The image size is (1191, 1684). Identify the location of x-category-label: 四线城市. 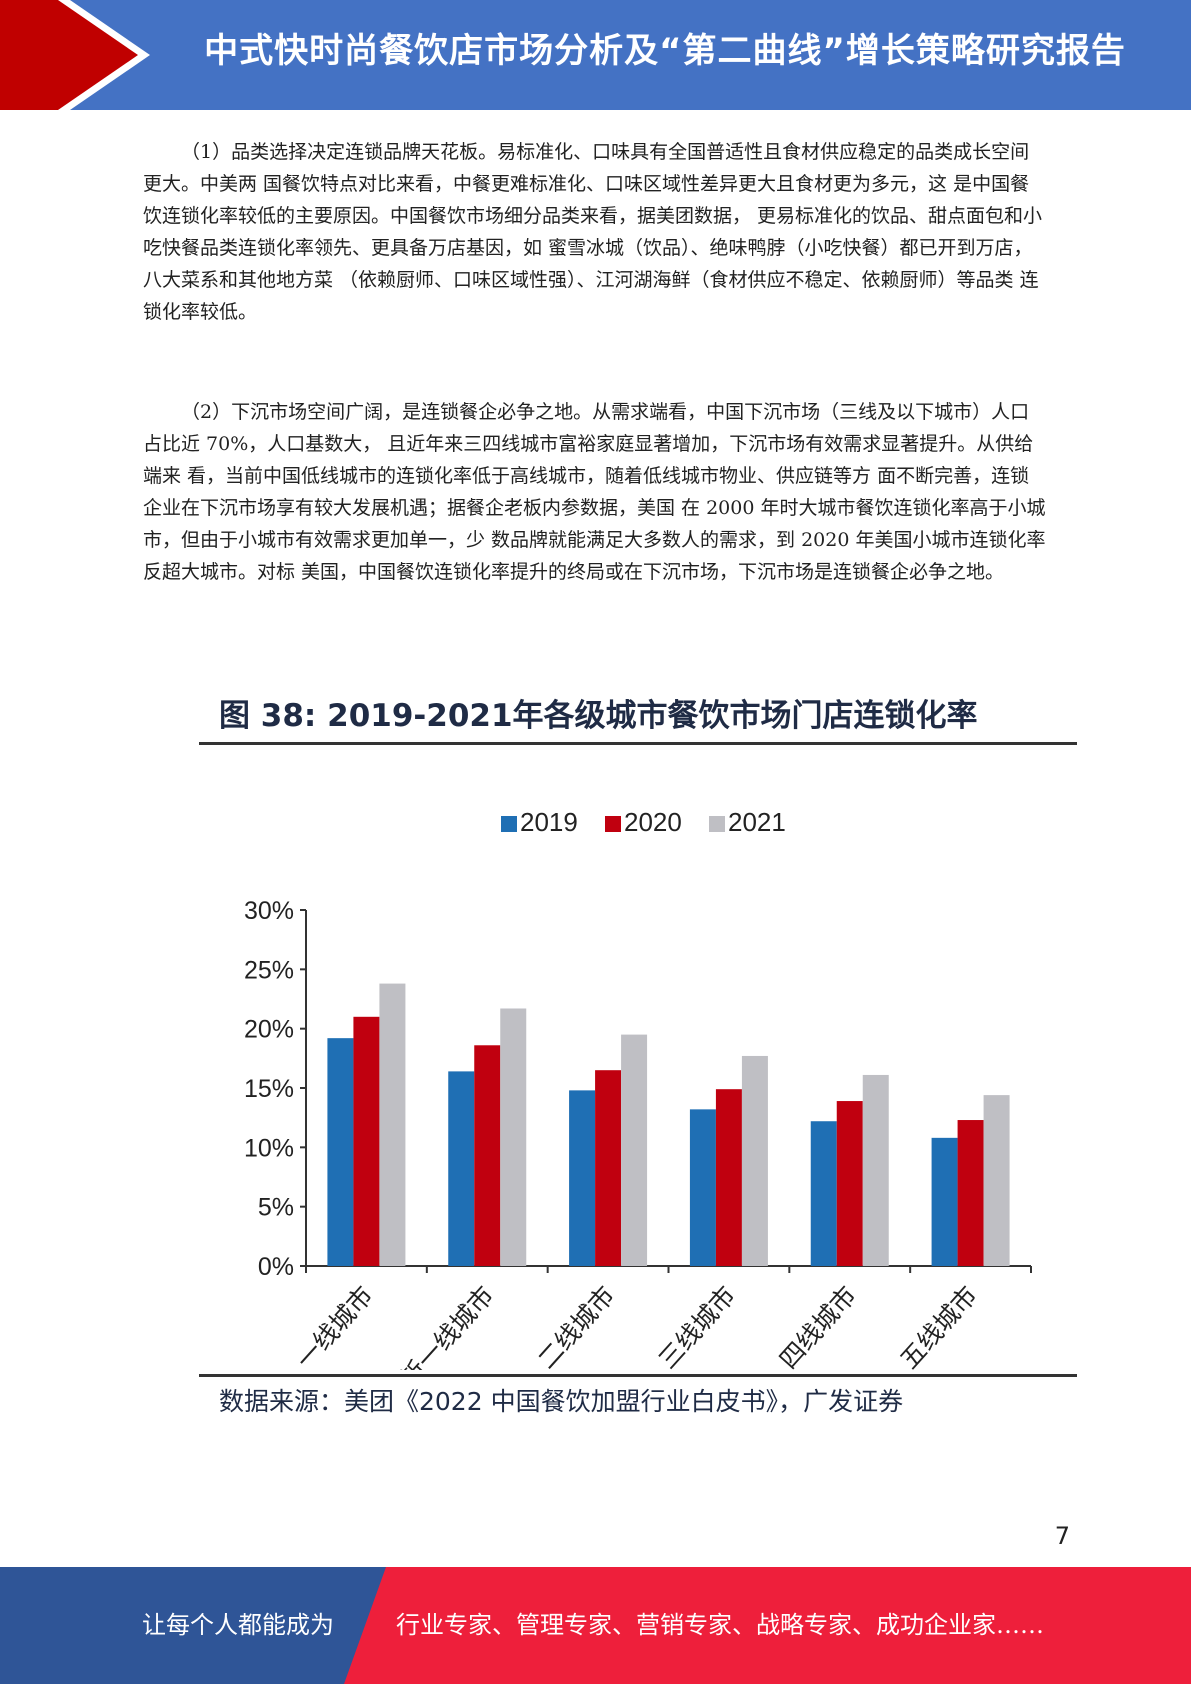
(818, 1325).